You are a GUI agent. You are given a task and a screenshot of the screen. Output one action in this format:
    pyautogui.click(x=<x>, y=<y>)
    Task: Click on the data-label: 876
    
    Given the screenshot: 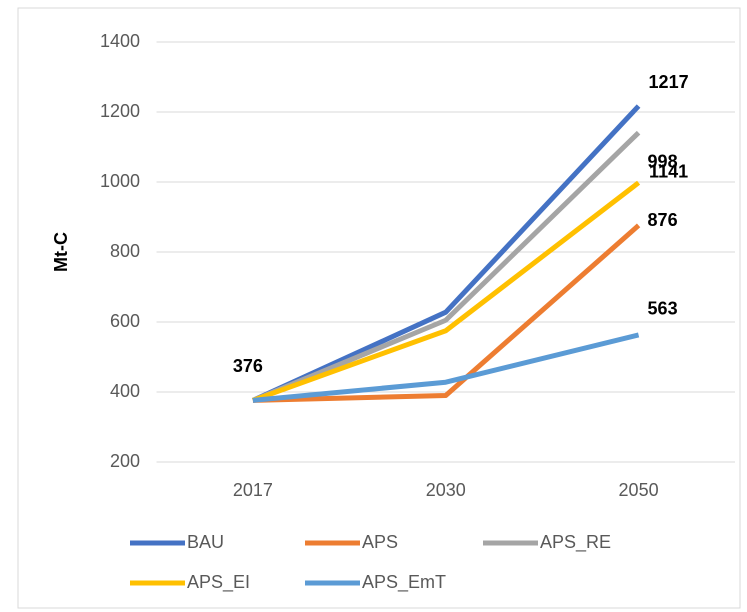 What is the action you would take?
    pyautogui.click(x=663, y=220)
    